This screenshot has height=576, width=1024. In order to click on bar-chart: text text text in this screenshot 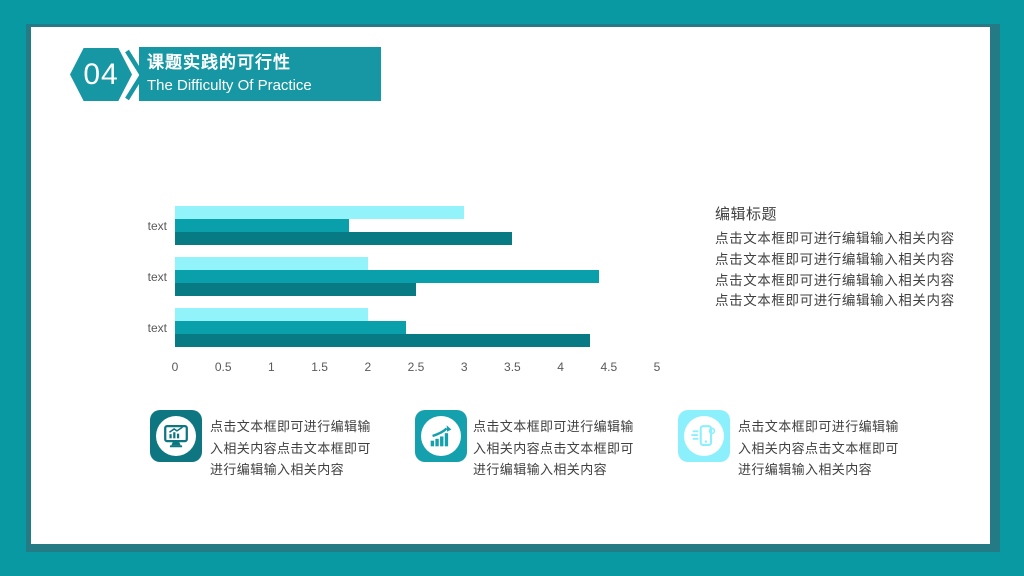, I will do `click(401, 282)`.